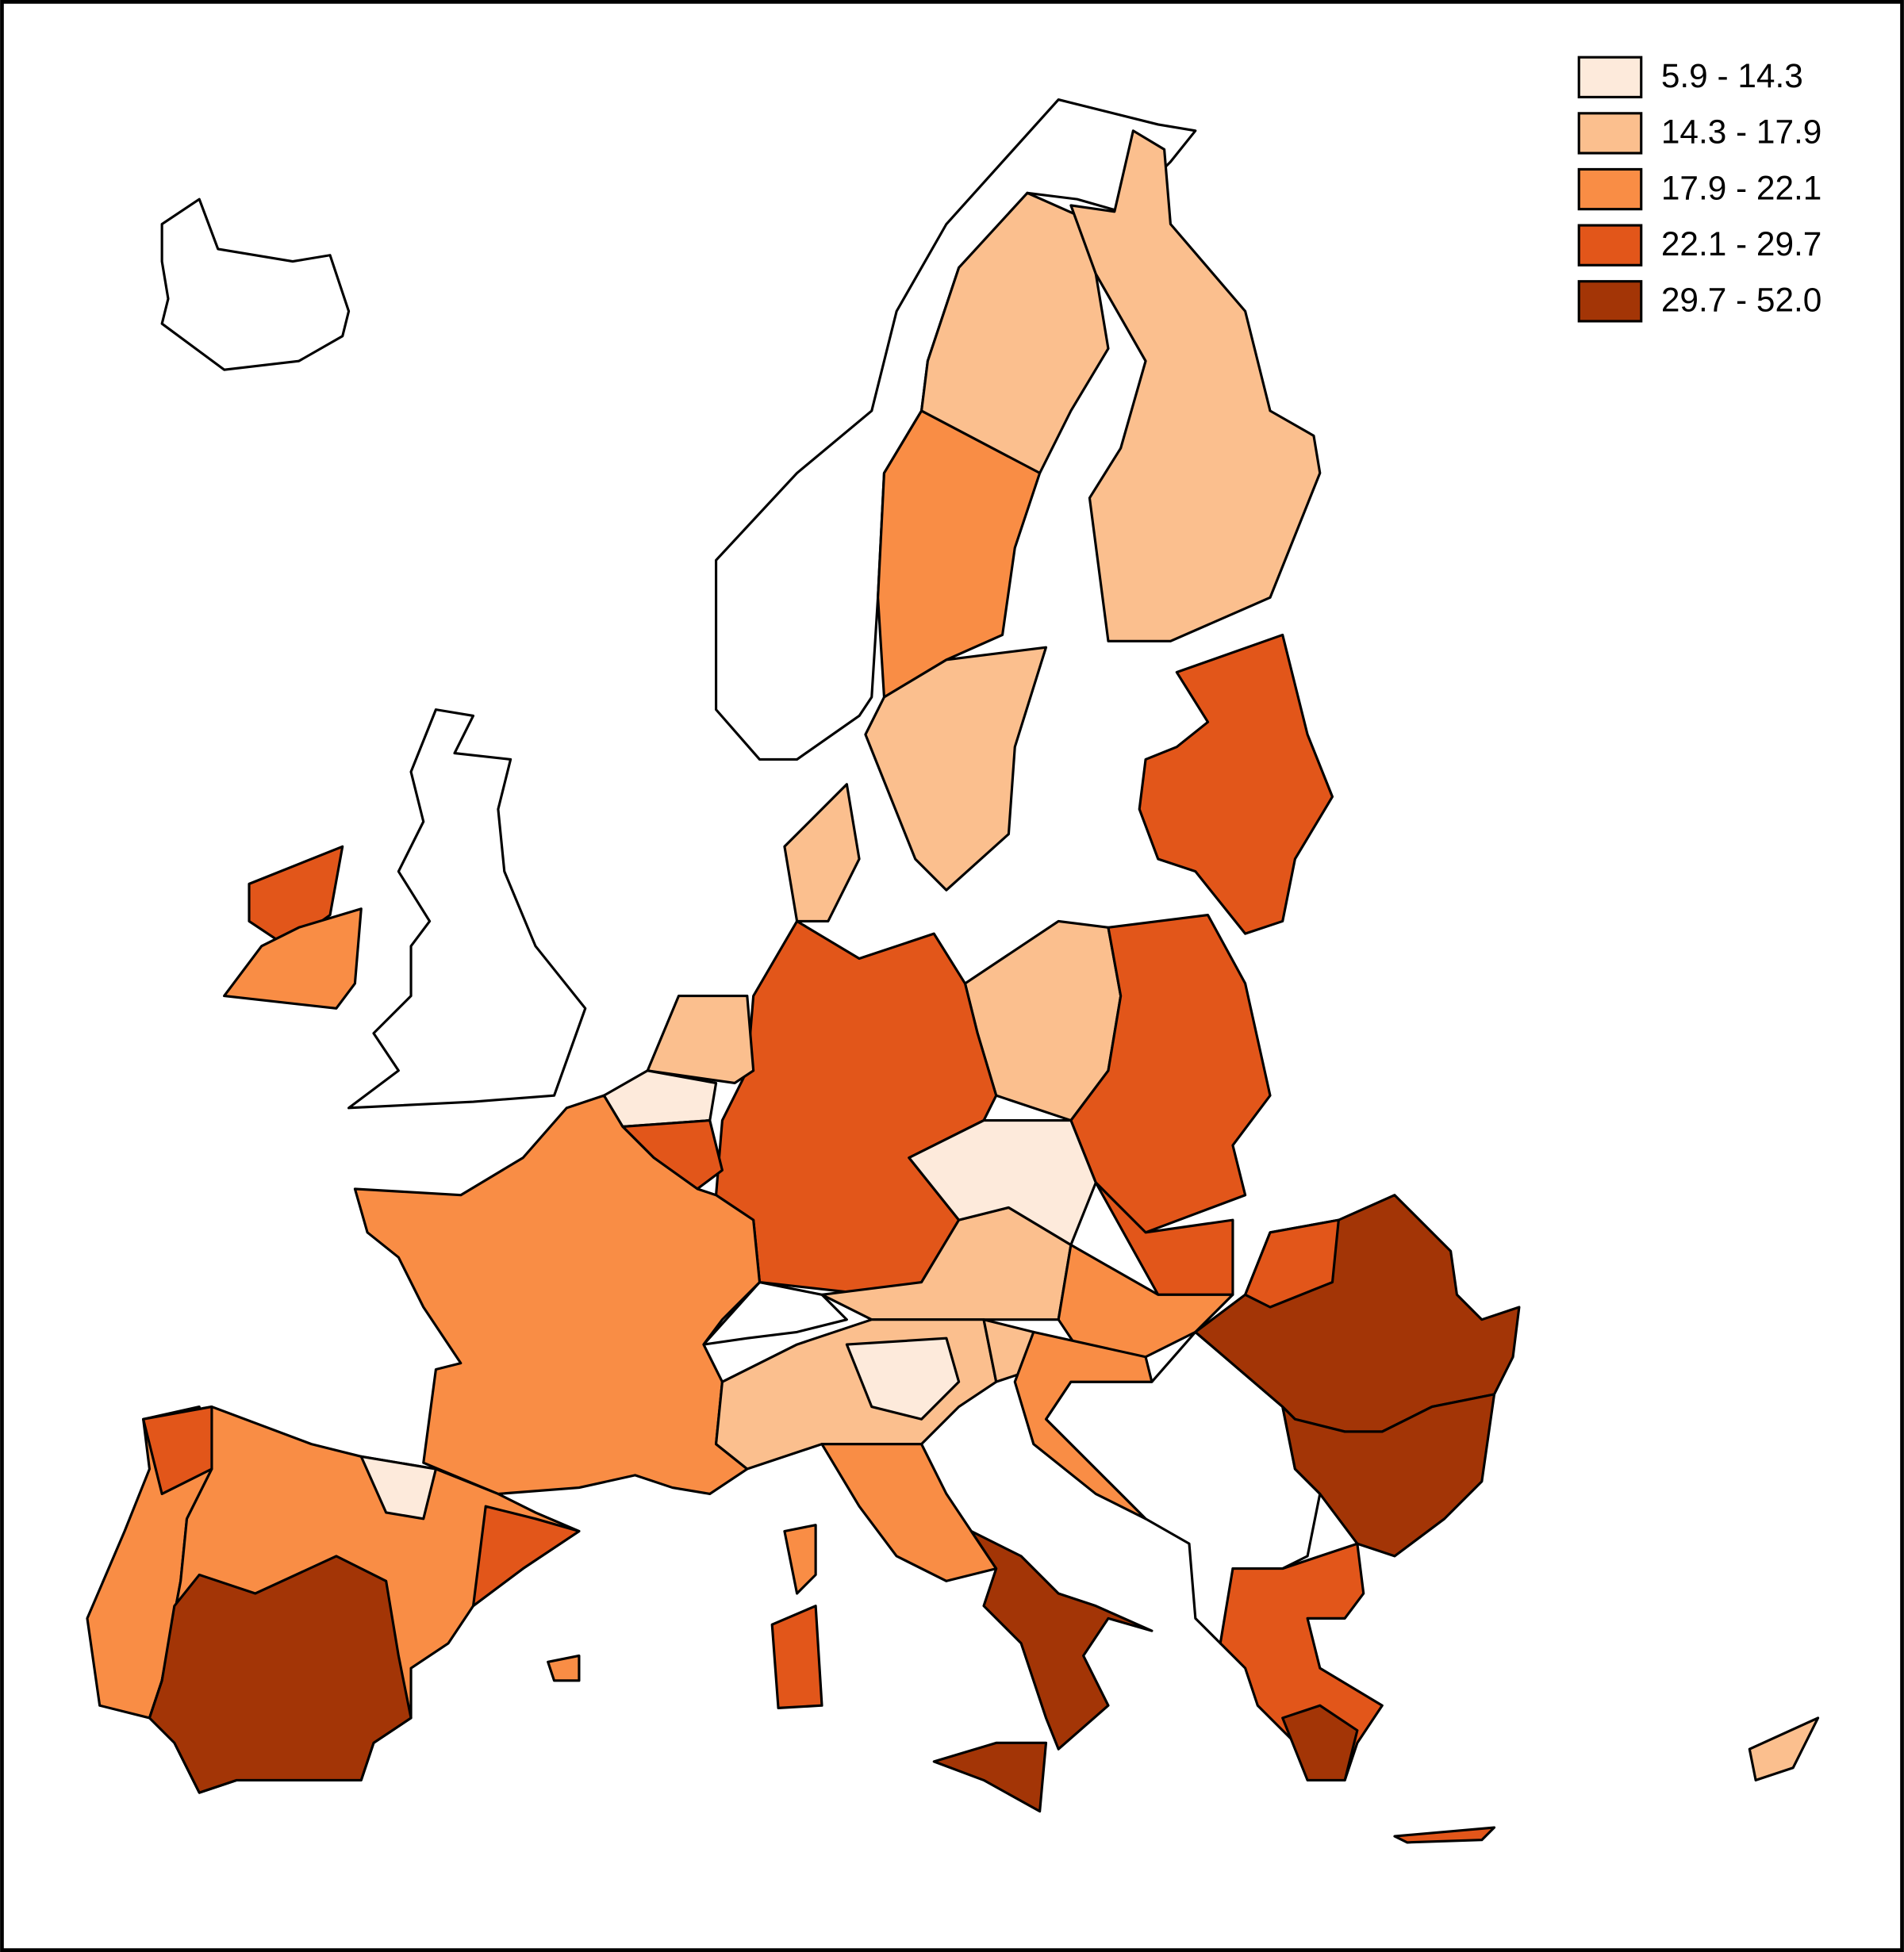 This screenshot has width=1904, height=1952. Describe the element at coordinates (1732, 75) in the screenshot. I see `legend-label: 5.9 - 14.3` at that location.